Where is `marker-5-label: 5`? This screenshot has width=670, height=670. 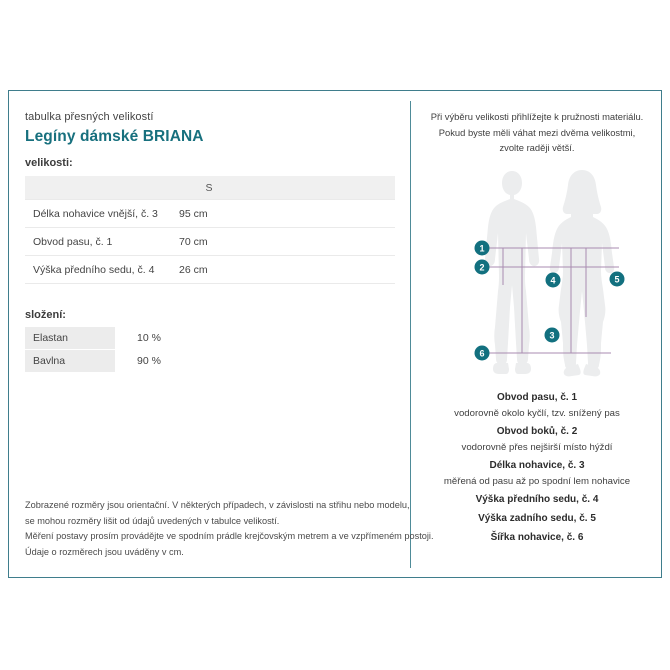
marker-5-label: 5 is located at coordinates (616, 280).